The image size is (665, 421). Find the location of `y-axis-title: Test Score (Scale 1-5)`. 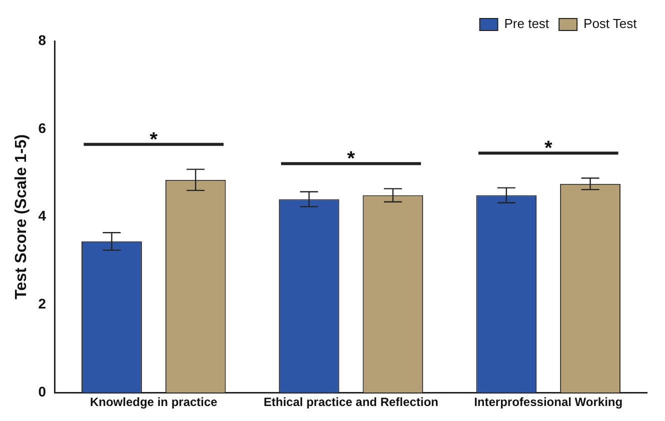

y-axis-title: Test Score (Scale 1-5) is located at coordinates (21, 217).